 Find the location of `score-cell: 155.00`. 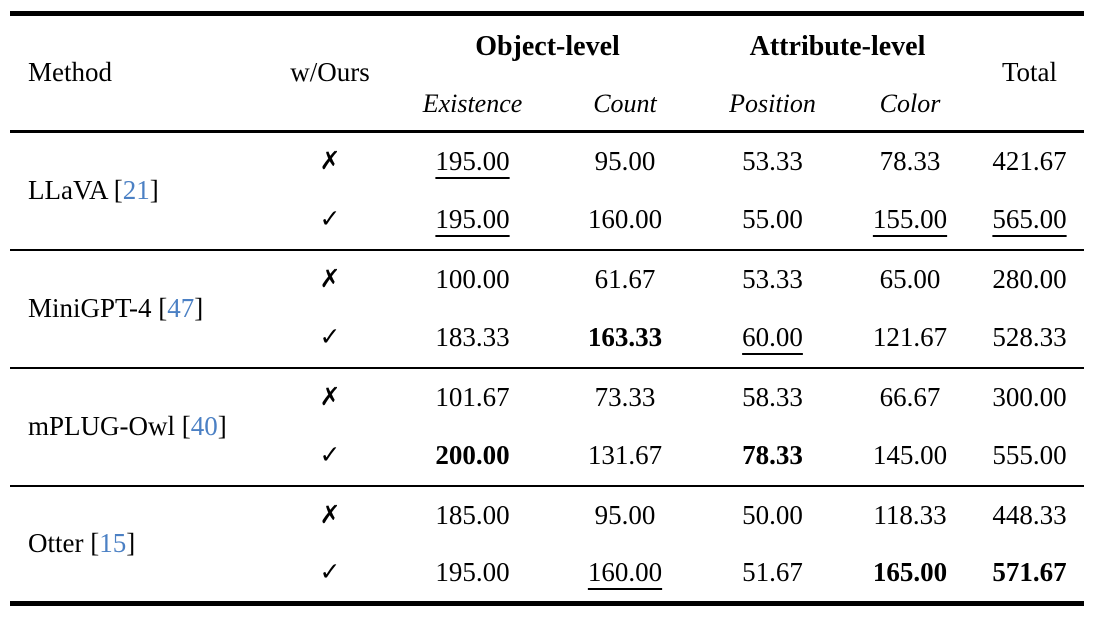

score-cell: 155.00 is located at coordinates (910, 220).